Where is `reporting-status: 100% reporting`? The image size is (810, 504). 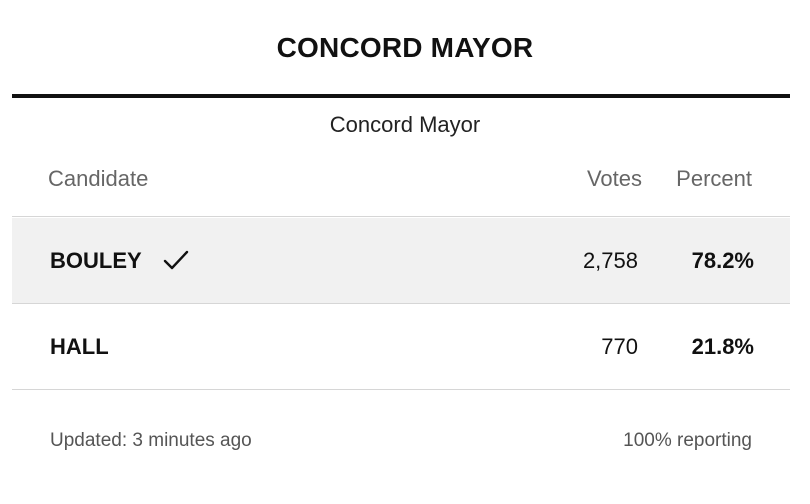
reporting-status: 100% reporting is located at coordinates (687, 440).